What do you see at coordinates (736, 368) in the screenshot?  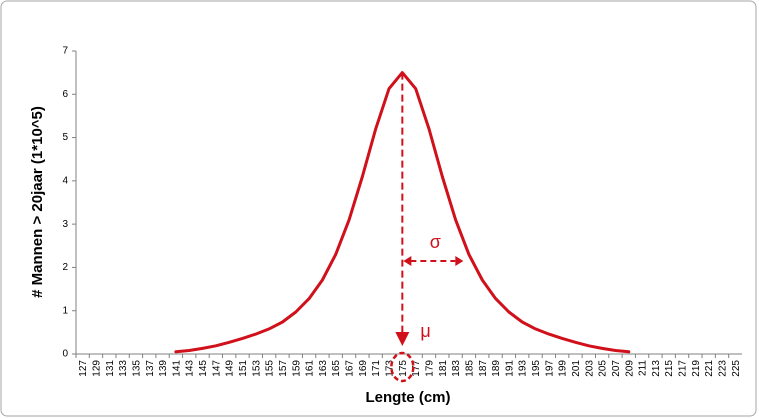 I see `x-tick-label: 225` at bounding box center [736, 368].